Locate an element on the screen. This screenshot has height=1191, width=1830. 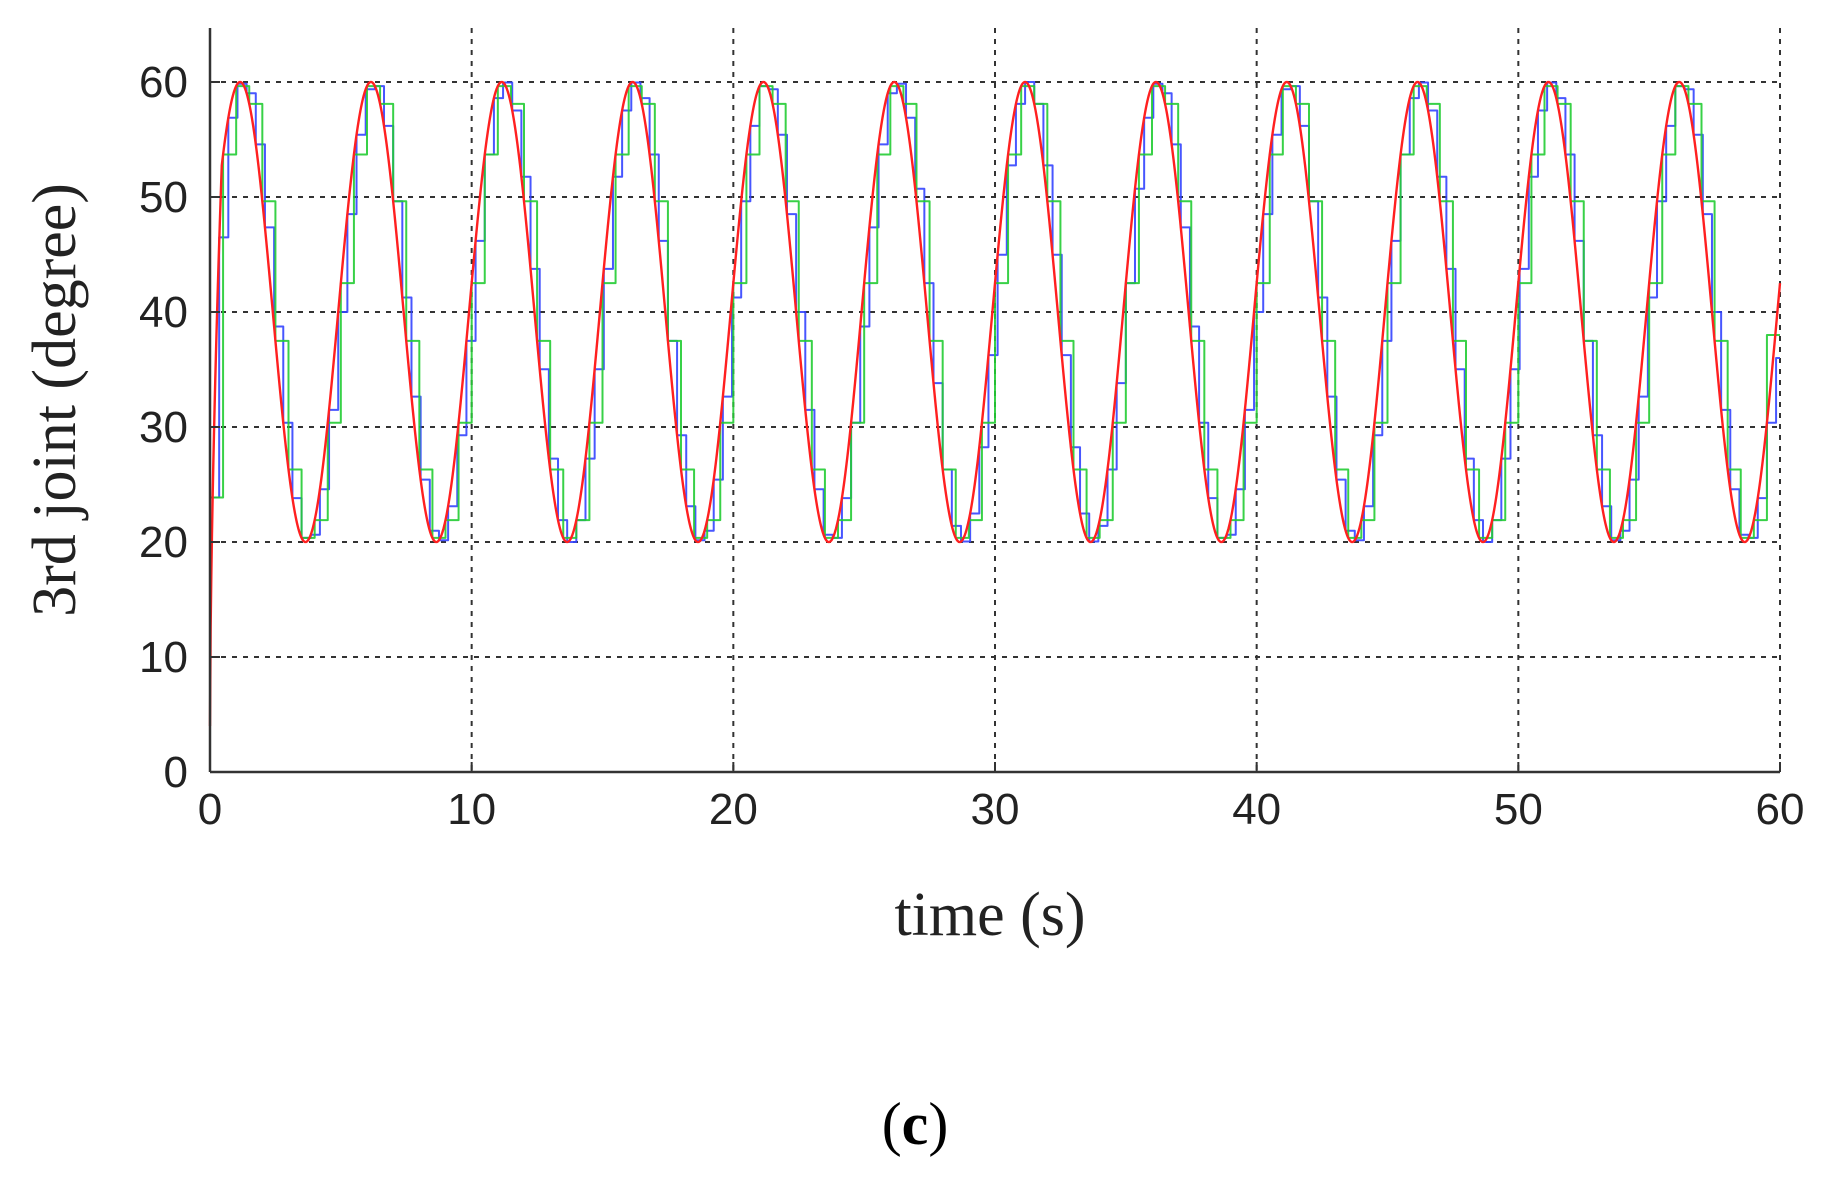
x-tick-label-50: 50 is located at coordinates (1518, 809).